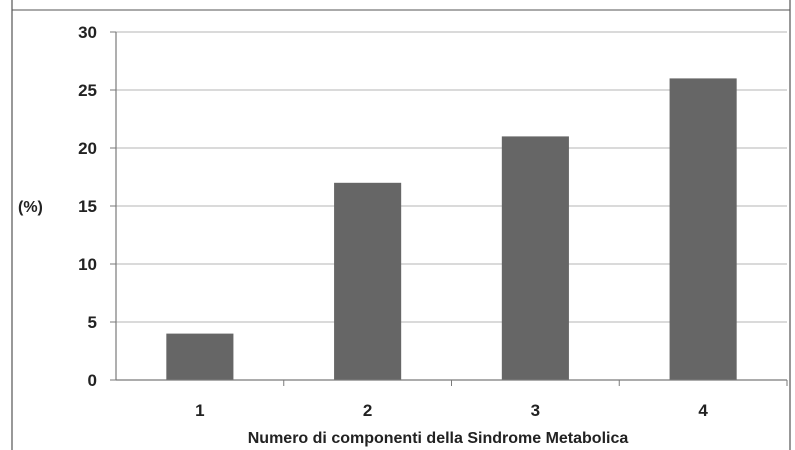 The width and height of the screenshot is (795, 450). I want to click on y-tick-label: 0, so click(92, 380).